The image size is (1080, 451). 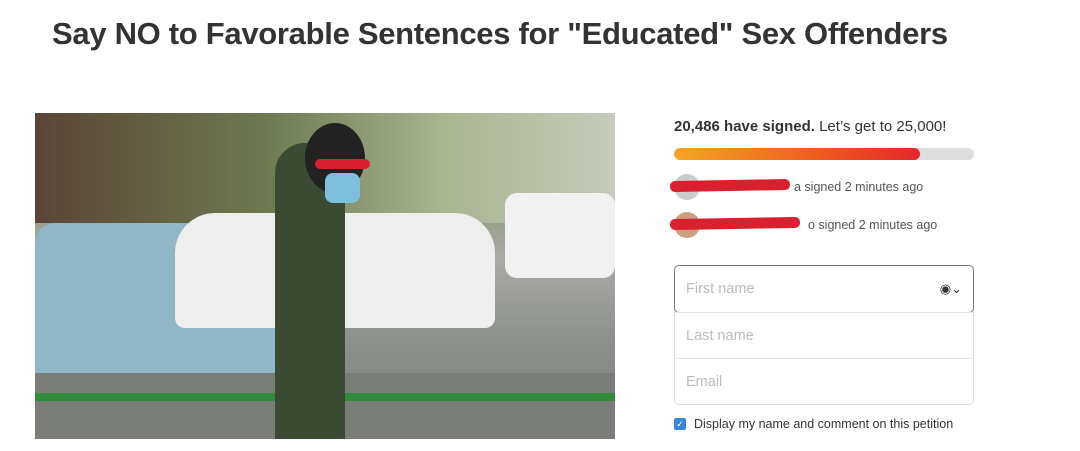 I want to click on last-name-input: Last name, so click(x=824, y=335).